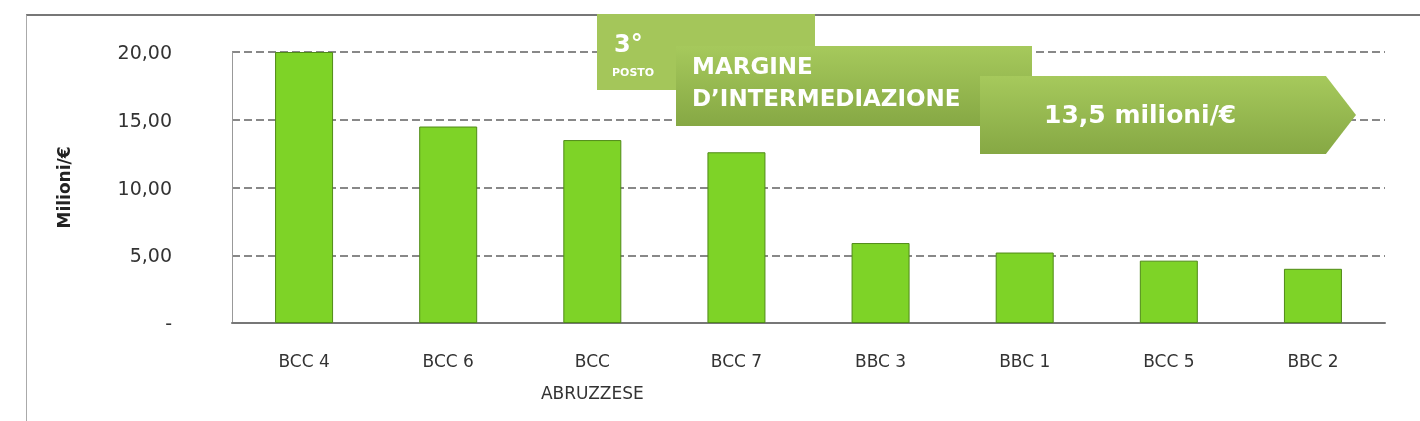 The image size is (1420, 421). Describe the element at coordinates (304, 361) in the screenshot. I see `x-tick-label: BCC 4` at that location.